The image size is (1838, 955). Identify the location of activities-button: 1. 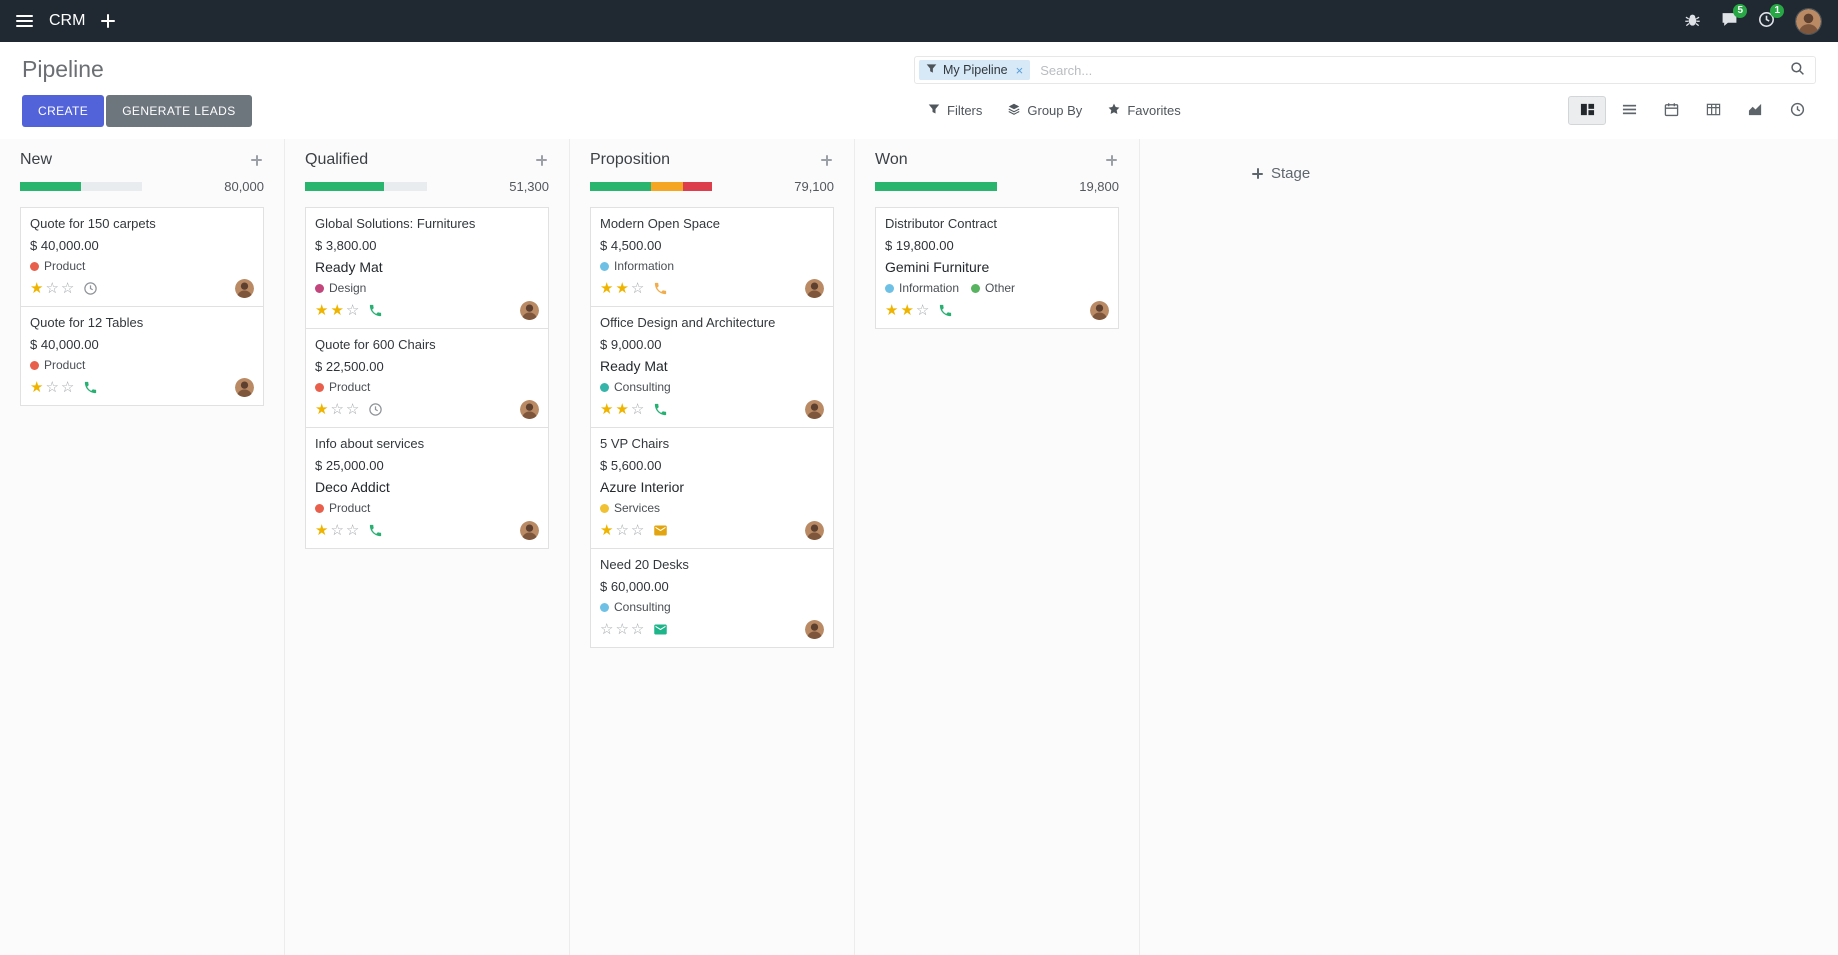
(1771, 17).